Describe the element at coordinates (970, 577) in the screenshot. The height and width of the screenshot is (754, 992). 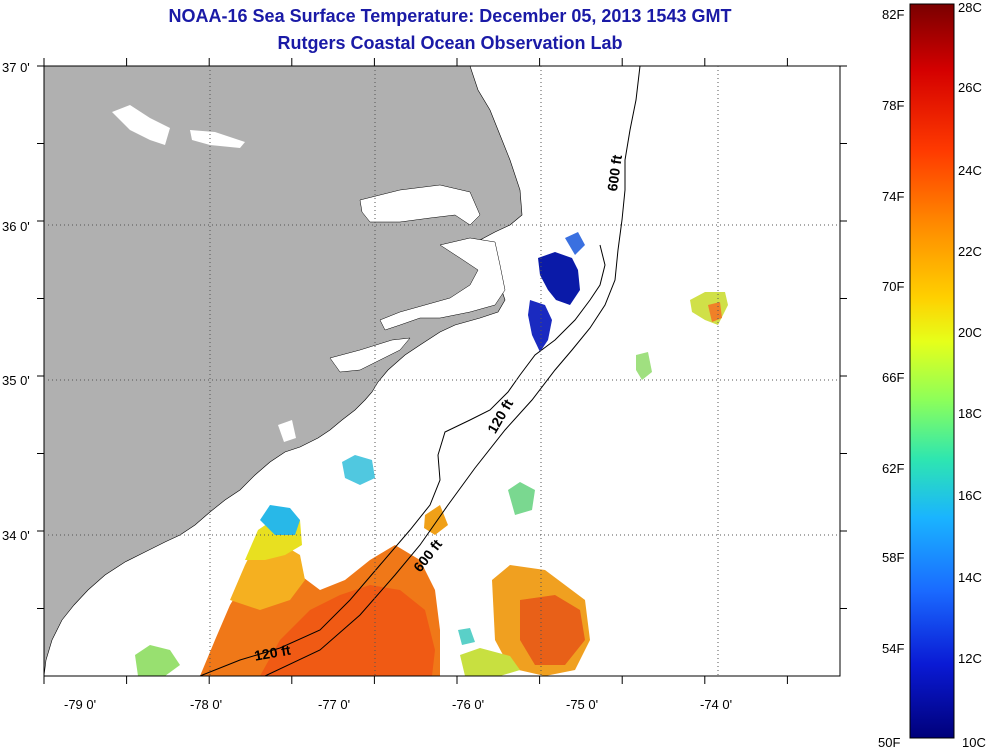
I see `colorbar-c-label: 14C` at that location.